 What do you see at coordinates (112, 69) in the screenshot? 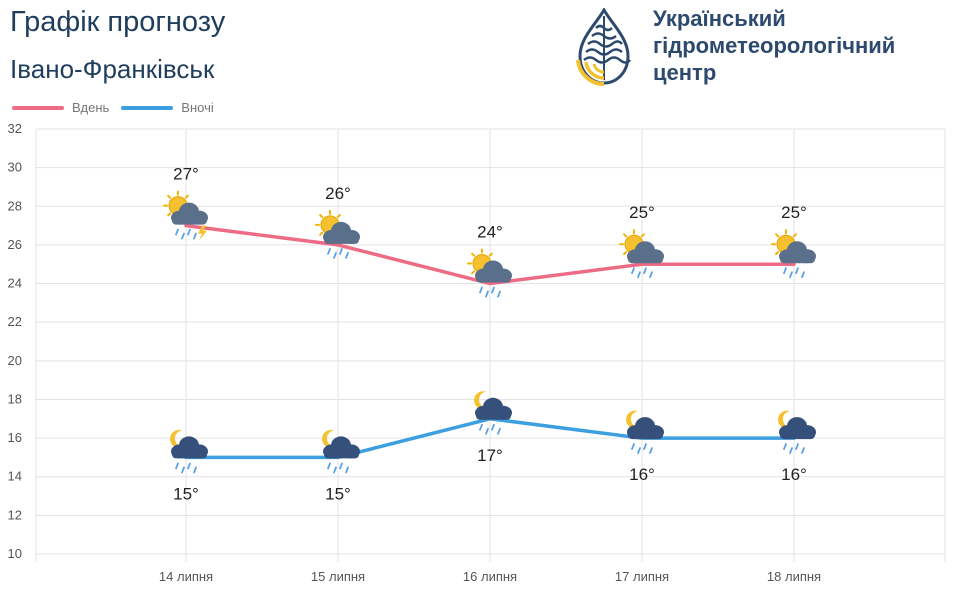
I see `city-name: Івано-Франківськ` at bounding box center [112, 69].